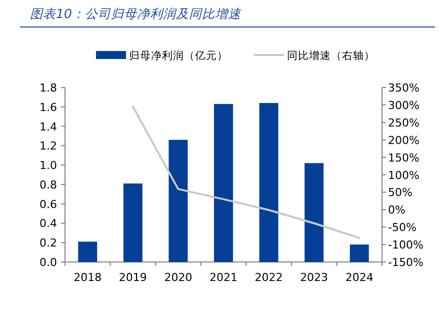  Describe the element at coordinates (48, 146) in the screenshot. I see `y-tick-label: 1.2` at that location.